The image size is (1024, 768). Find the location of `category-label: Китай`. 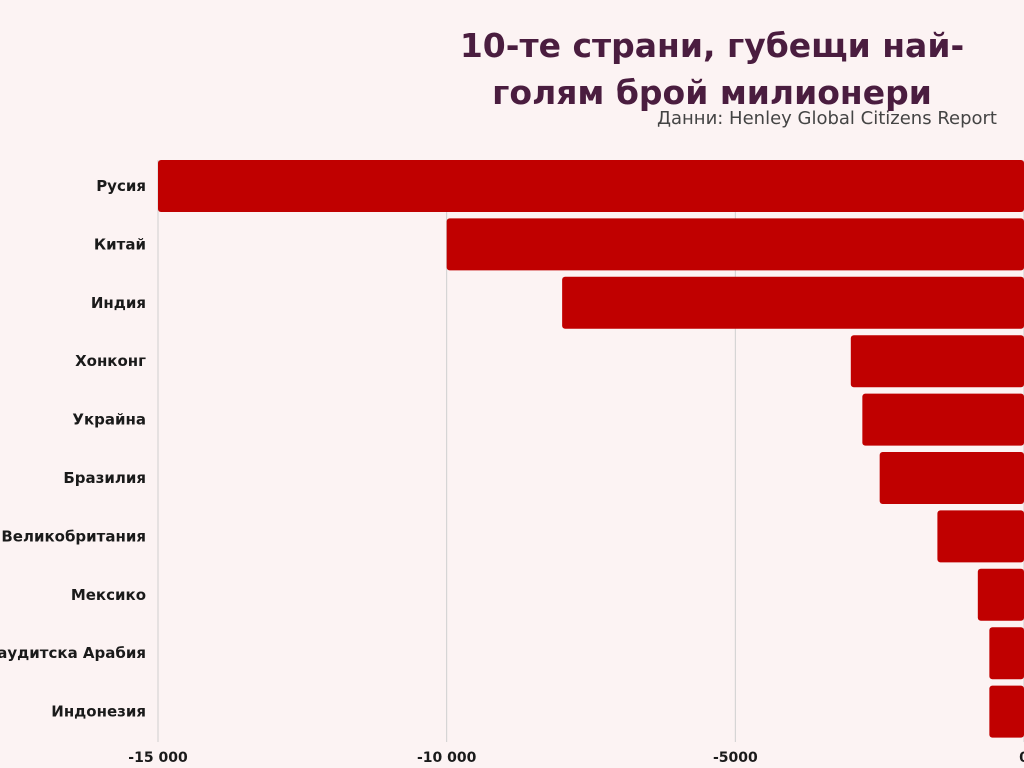

category-label: Китай is located at coordinates (120, 244).